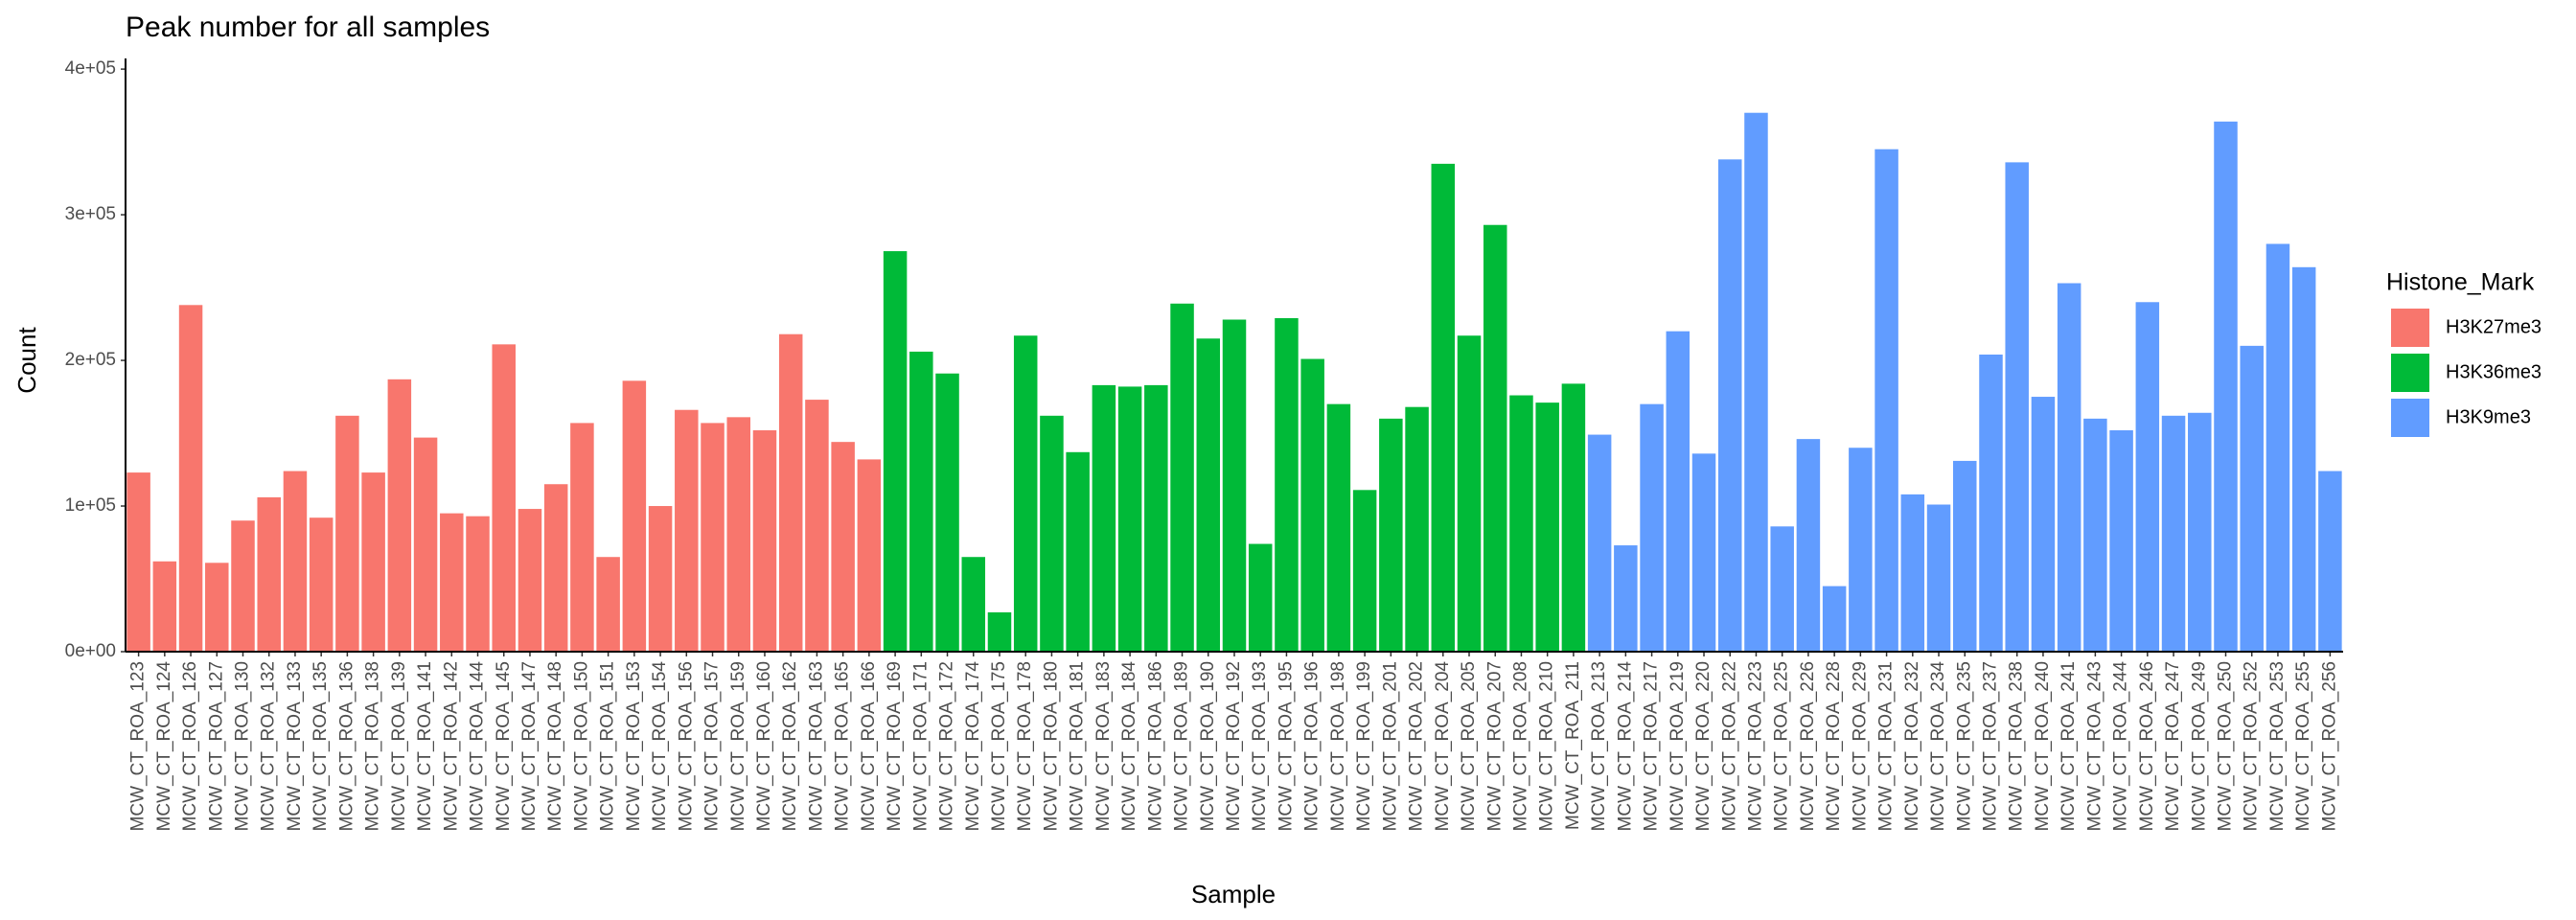 This screenshot has height=920, width=2576. What do you see at coordinates (660, 746) in the screenshot?
I see `x-tick-label: MCW_CT_ROA_154` at bounding box center [660, 746].